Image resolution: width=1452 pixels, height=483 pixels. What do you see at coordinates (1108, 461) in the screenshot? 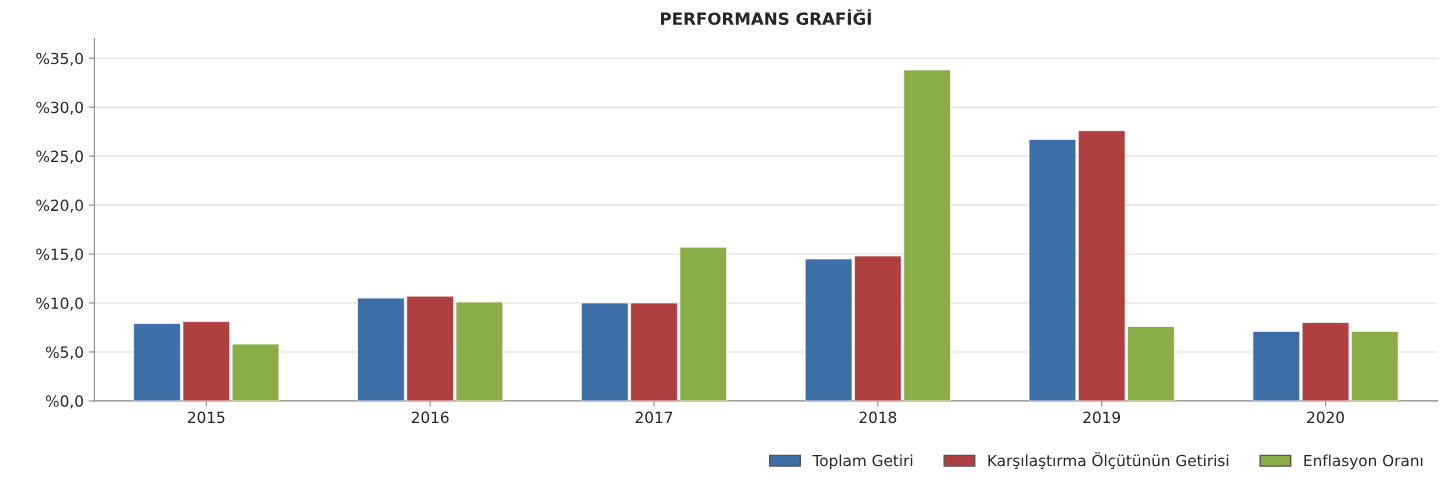
I see `legend-label: Karşılaştırma Ölçütünün Getirisi` at bounding box center [1108, 461].